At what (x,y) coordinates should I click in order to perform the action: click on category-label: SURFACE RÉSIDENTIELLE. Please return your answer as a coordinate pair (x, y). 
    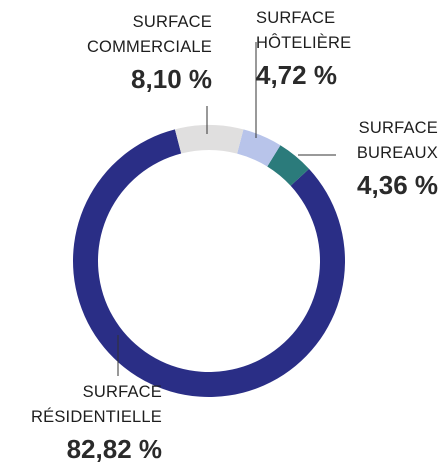
    Looking at the image, I should click on (96, 404).